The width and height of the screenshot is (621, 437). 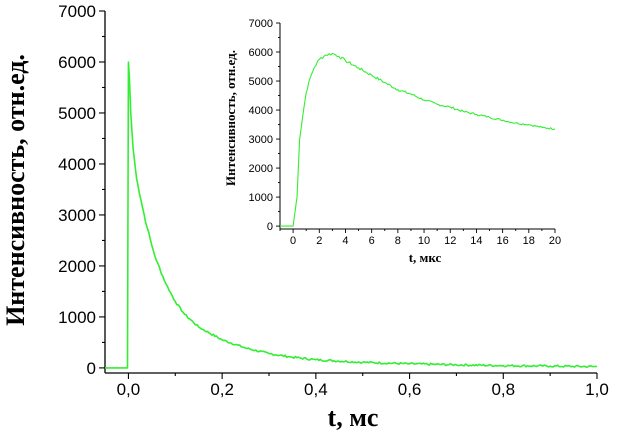 What do you see at coordinates (597, 389) in the screenshot?
I see `main-x-tick-label: 1,0` at bounding box center [597, 389].